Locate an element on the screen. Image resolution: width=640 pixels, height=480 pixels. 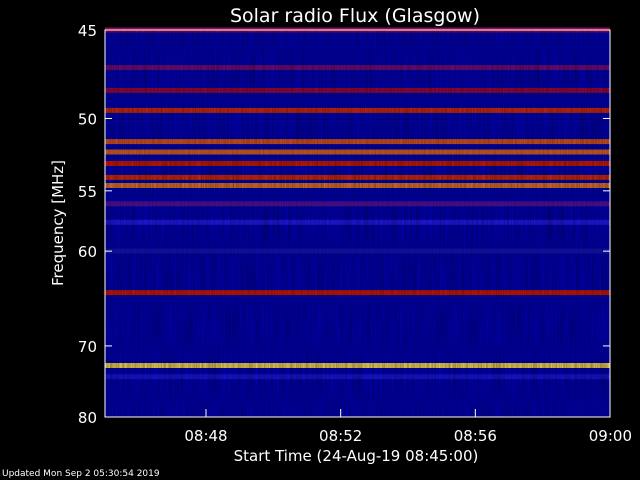
x-axis: 08:48 08:52 08:56 09:00 is located at coordinates (408, 427).